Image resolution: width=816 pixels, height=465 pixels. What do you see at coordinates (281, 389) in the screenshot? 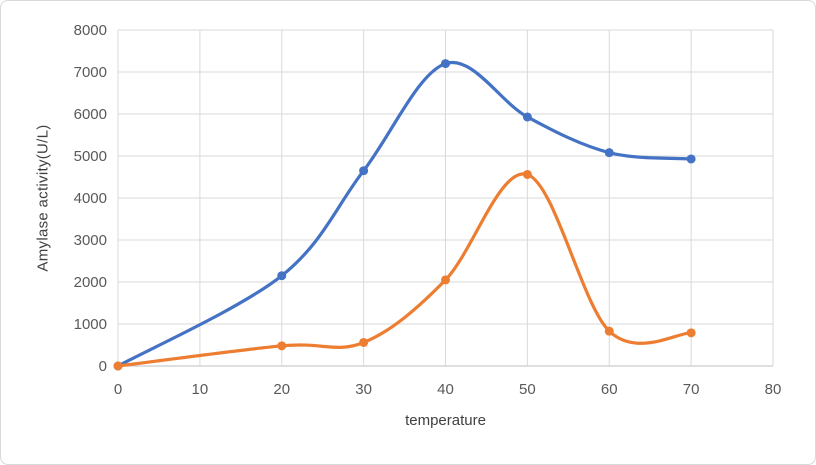
I see `x-tick-label: 20` at bounding box center [281, 389].